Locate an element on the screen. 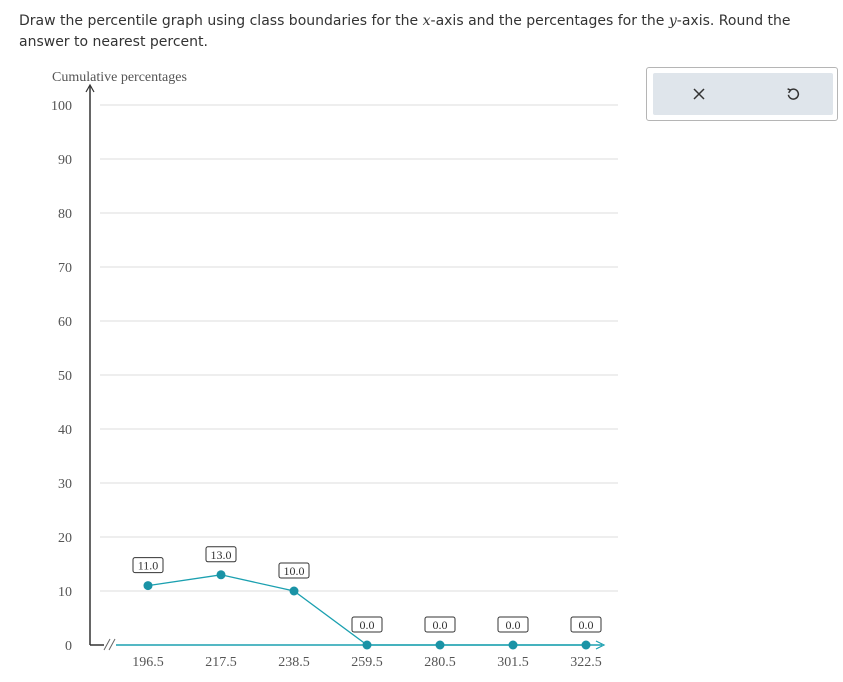 The height and width of the screenshot is (682, 843). close-icon is located at coordinates (699, 94).